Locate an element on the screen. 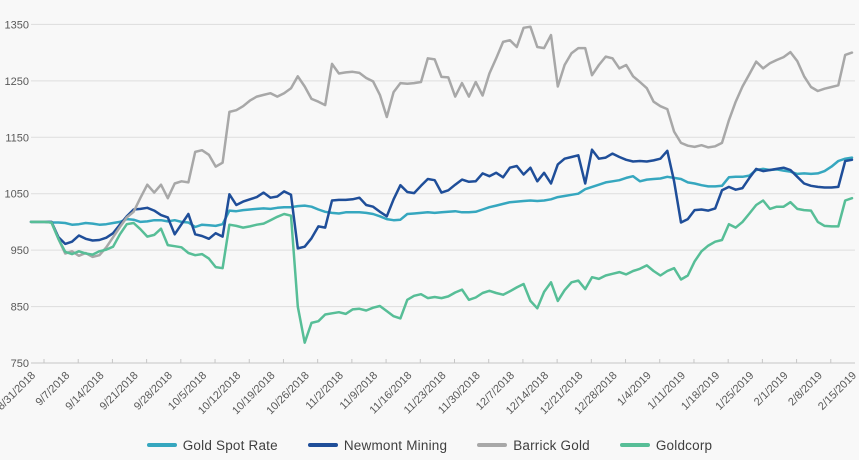  y-axis-label: 850 is located at coordinates (20, 308).